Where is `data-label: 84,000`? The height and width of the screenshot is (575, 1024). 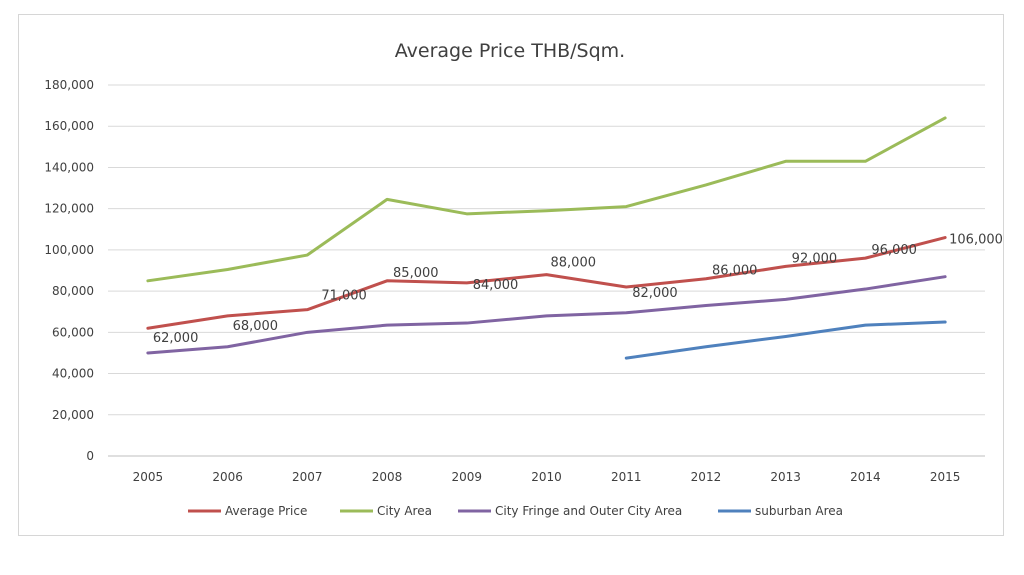
data-label: 84,000 is located at coordinates (495, 285).